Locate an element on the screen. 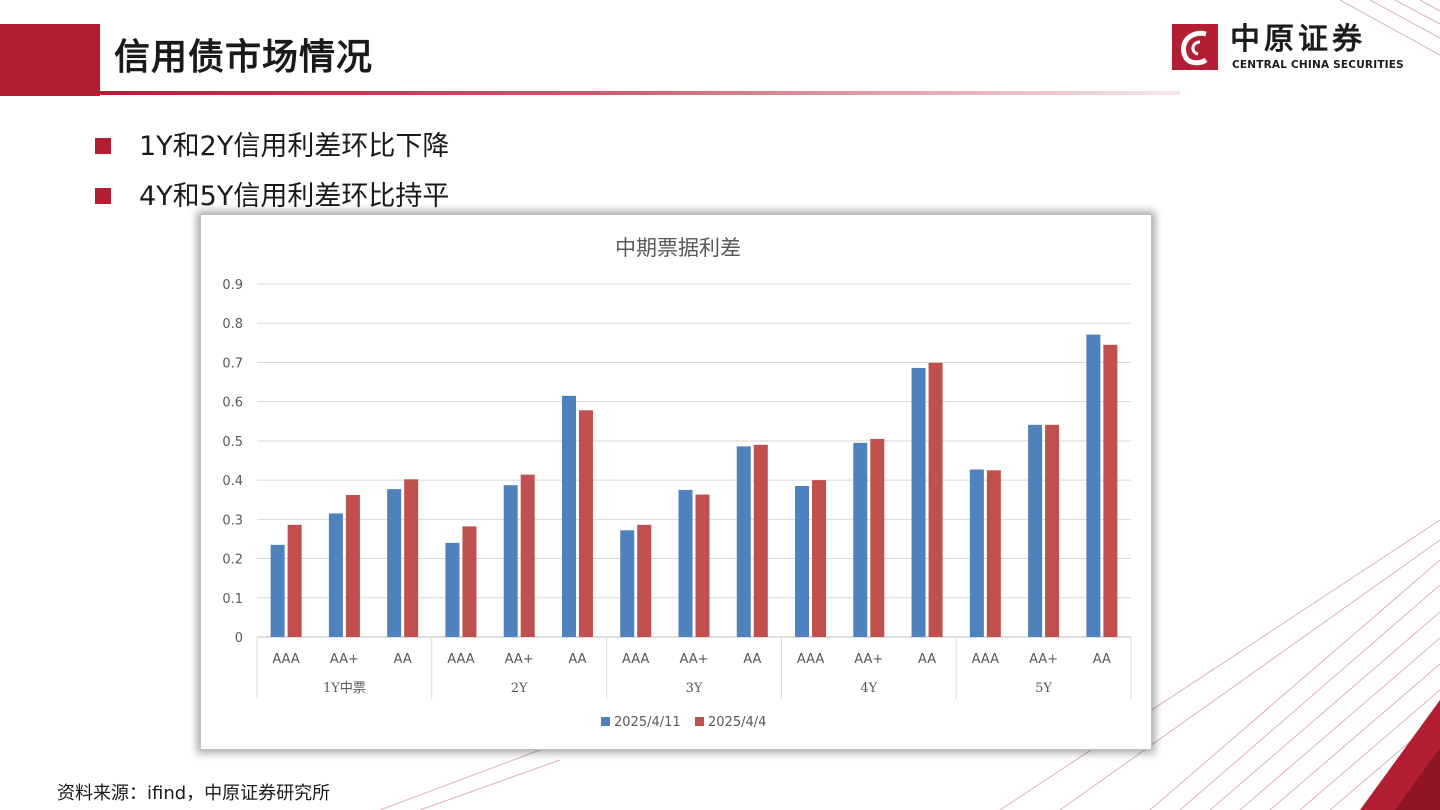 The width and height of the screenshot is (1440, 810). y-tick-label: 0.9 is located at coordinates (232, 285).